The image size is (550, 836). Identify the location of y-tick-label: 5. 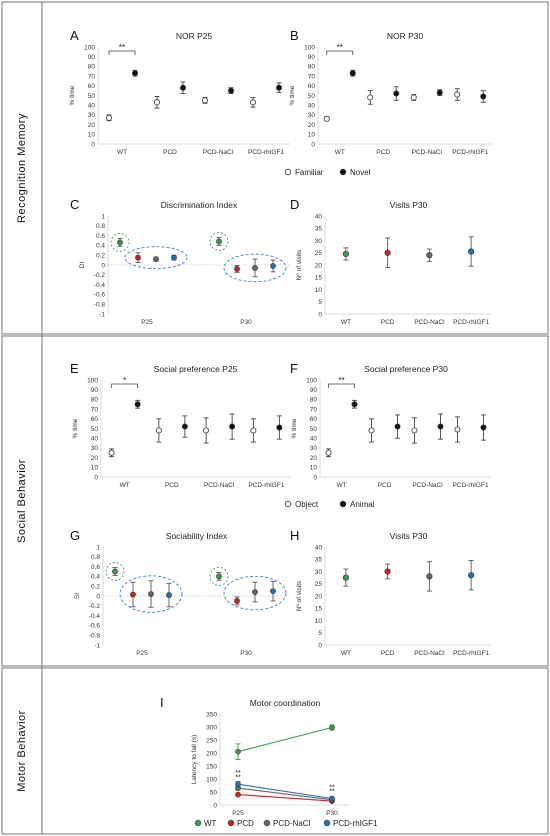
(320, 302).